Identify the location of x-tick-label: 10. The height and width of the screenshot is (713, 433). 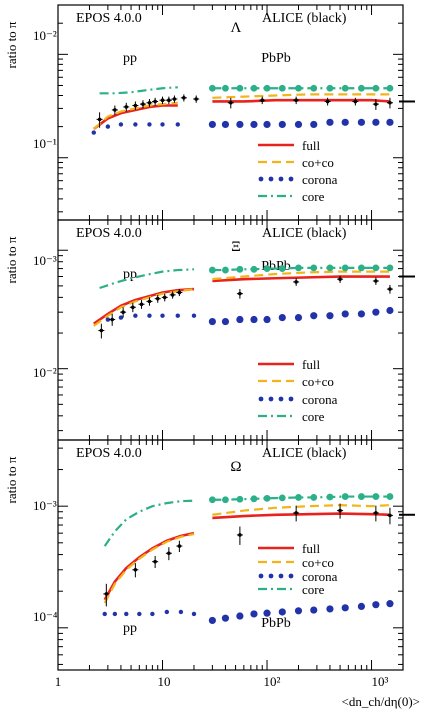
(164, 681).